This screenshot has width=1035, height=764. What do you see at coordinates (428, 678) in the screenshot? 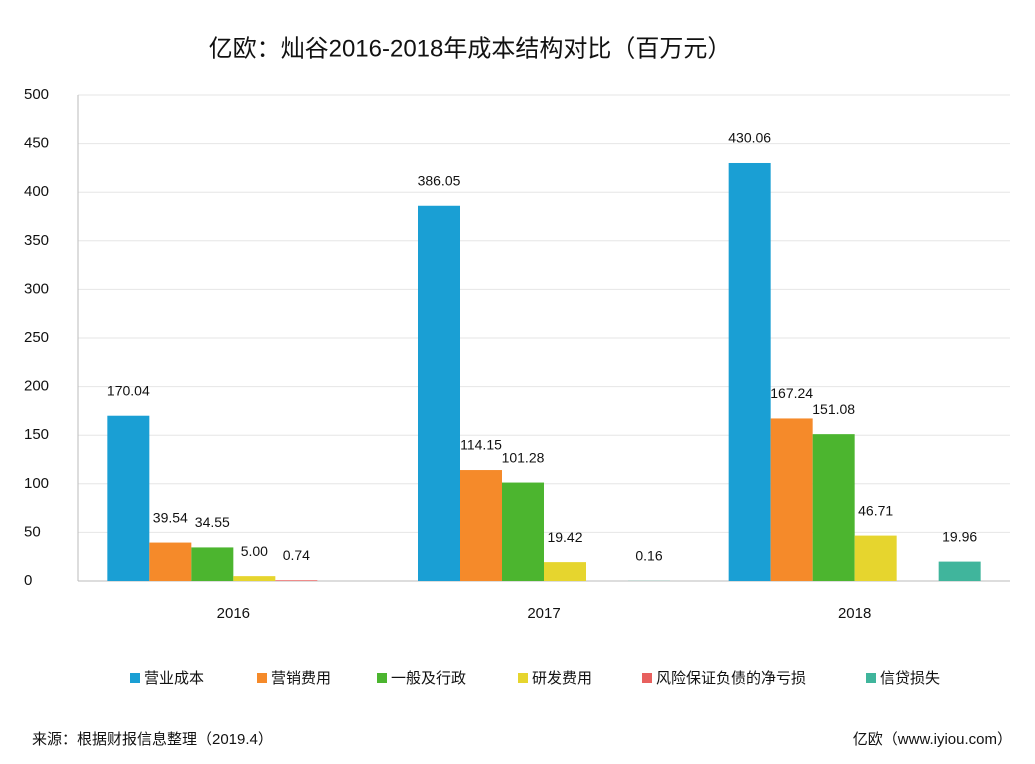
I see `legend-label: 一般及行政` at bounding box center [428, 678].